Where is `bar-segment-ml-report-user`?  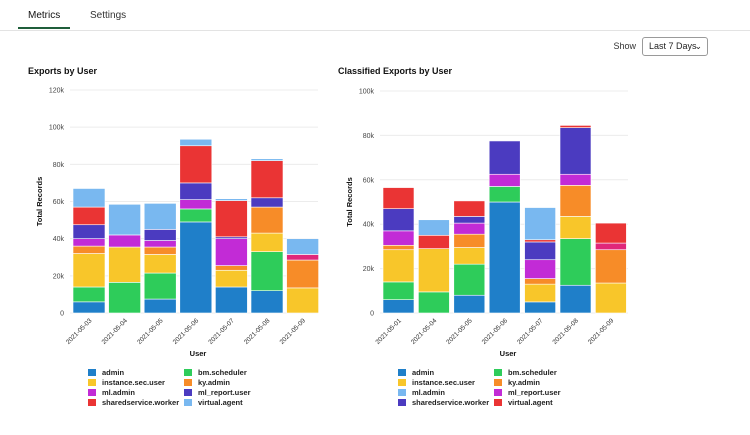
bar-segment-ml-report-user is located at coordinates (611, 246).